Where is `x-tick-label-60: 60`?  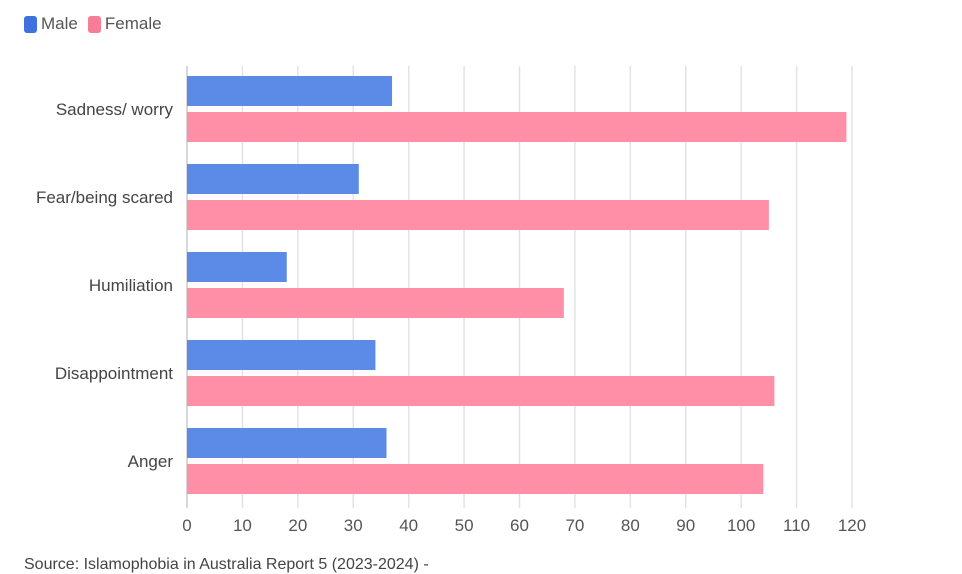 x-tick-label-60: 60 is located at coordinates (519, 525).